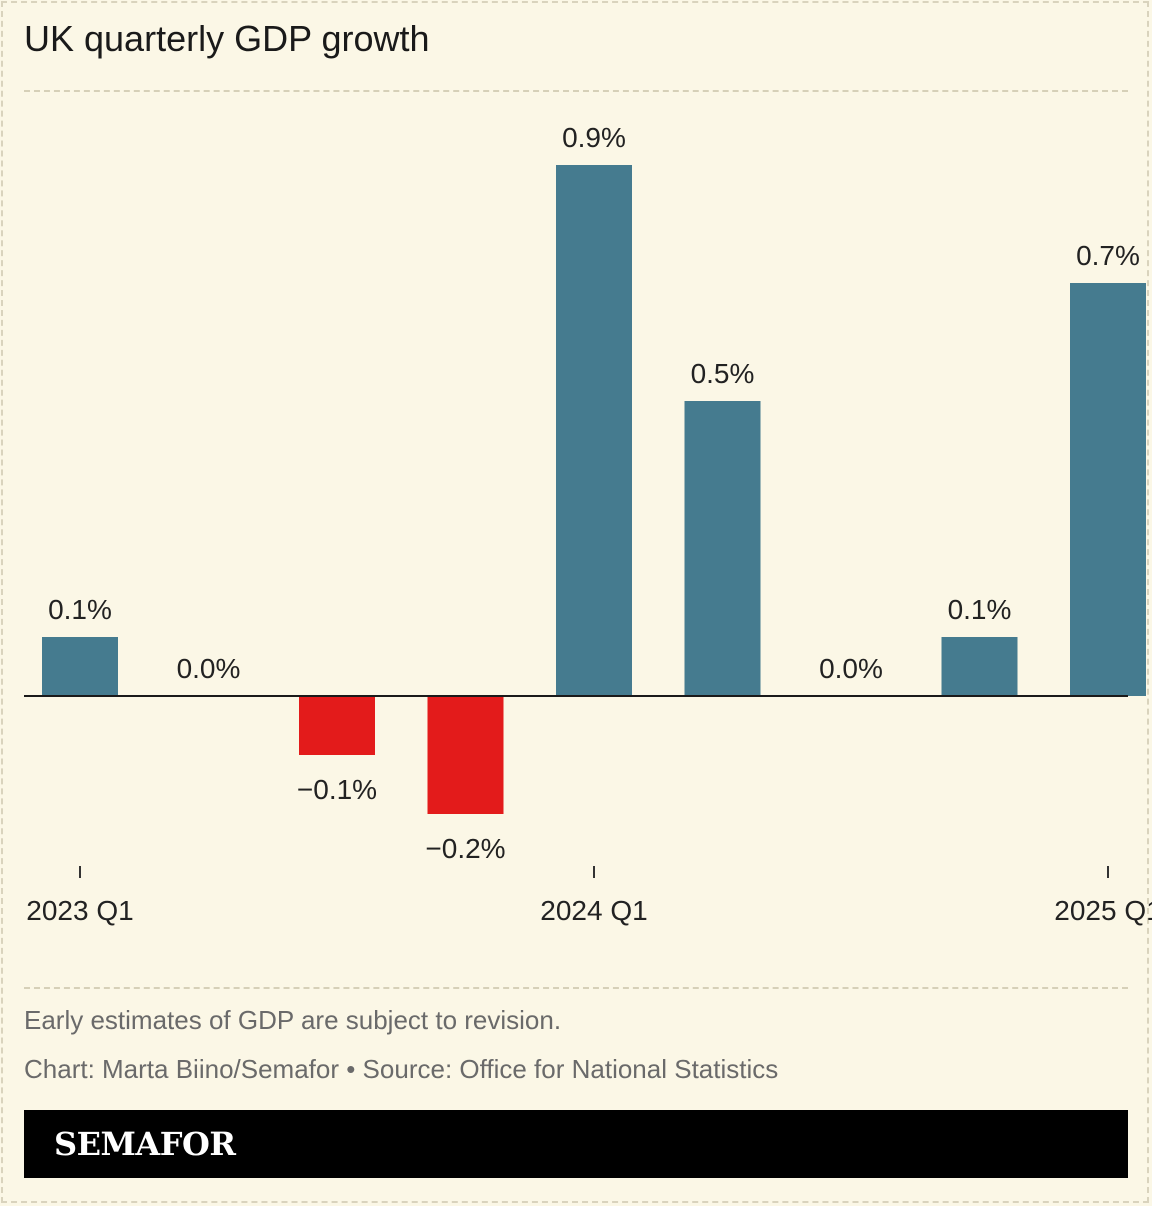 The height and width of the screenshot is (1206, 1152). Describe the element at coordinates (1103, 910) in the screenshot. I see `x-tick-label: 2025 Q1` at that location.